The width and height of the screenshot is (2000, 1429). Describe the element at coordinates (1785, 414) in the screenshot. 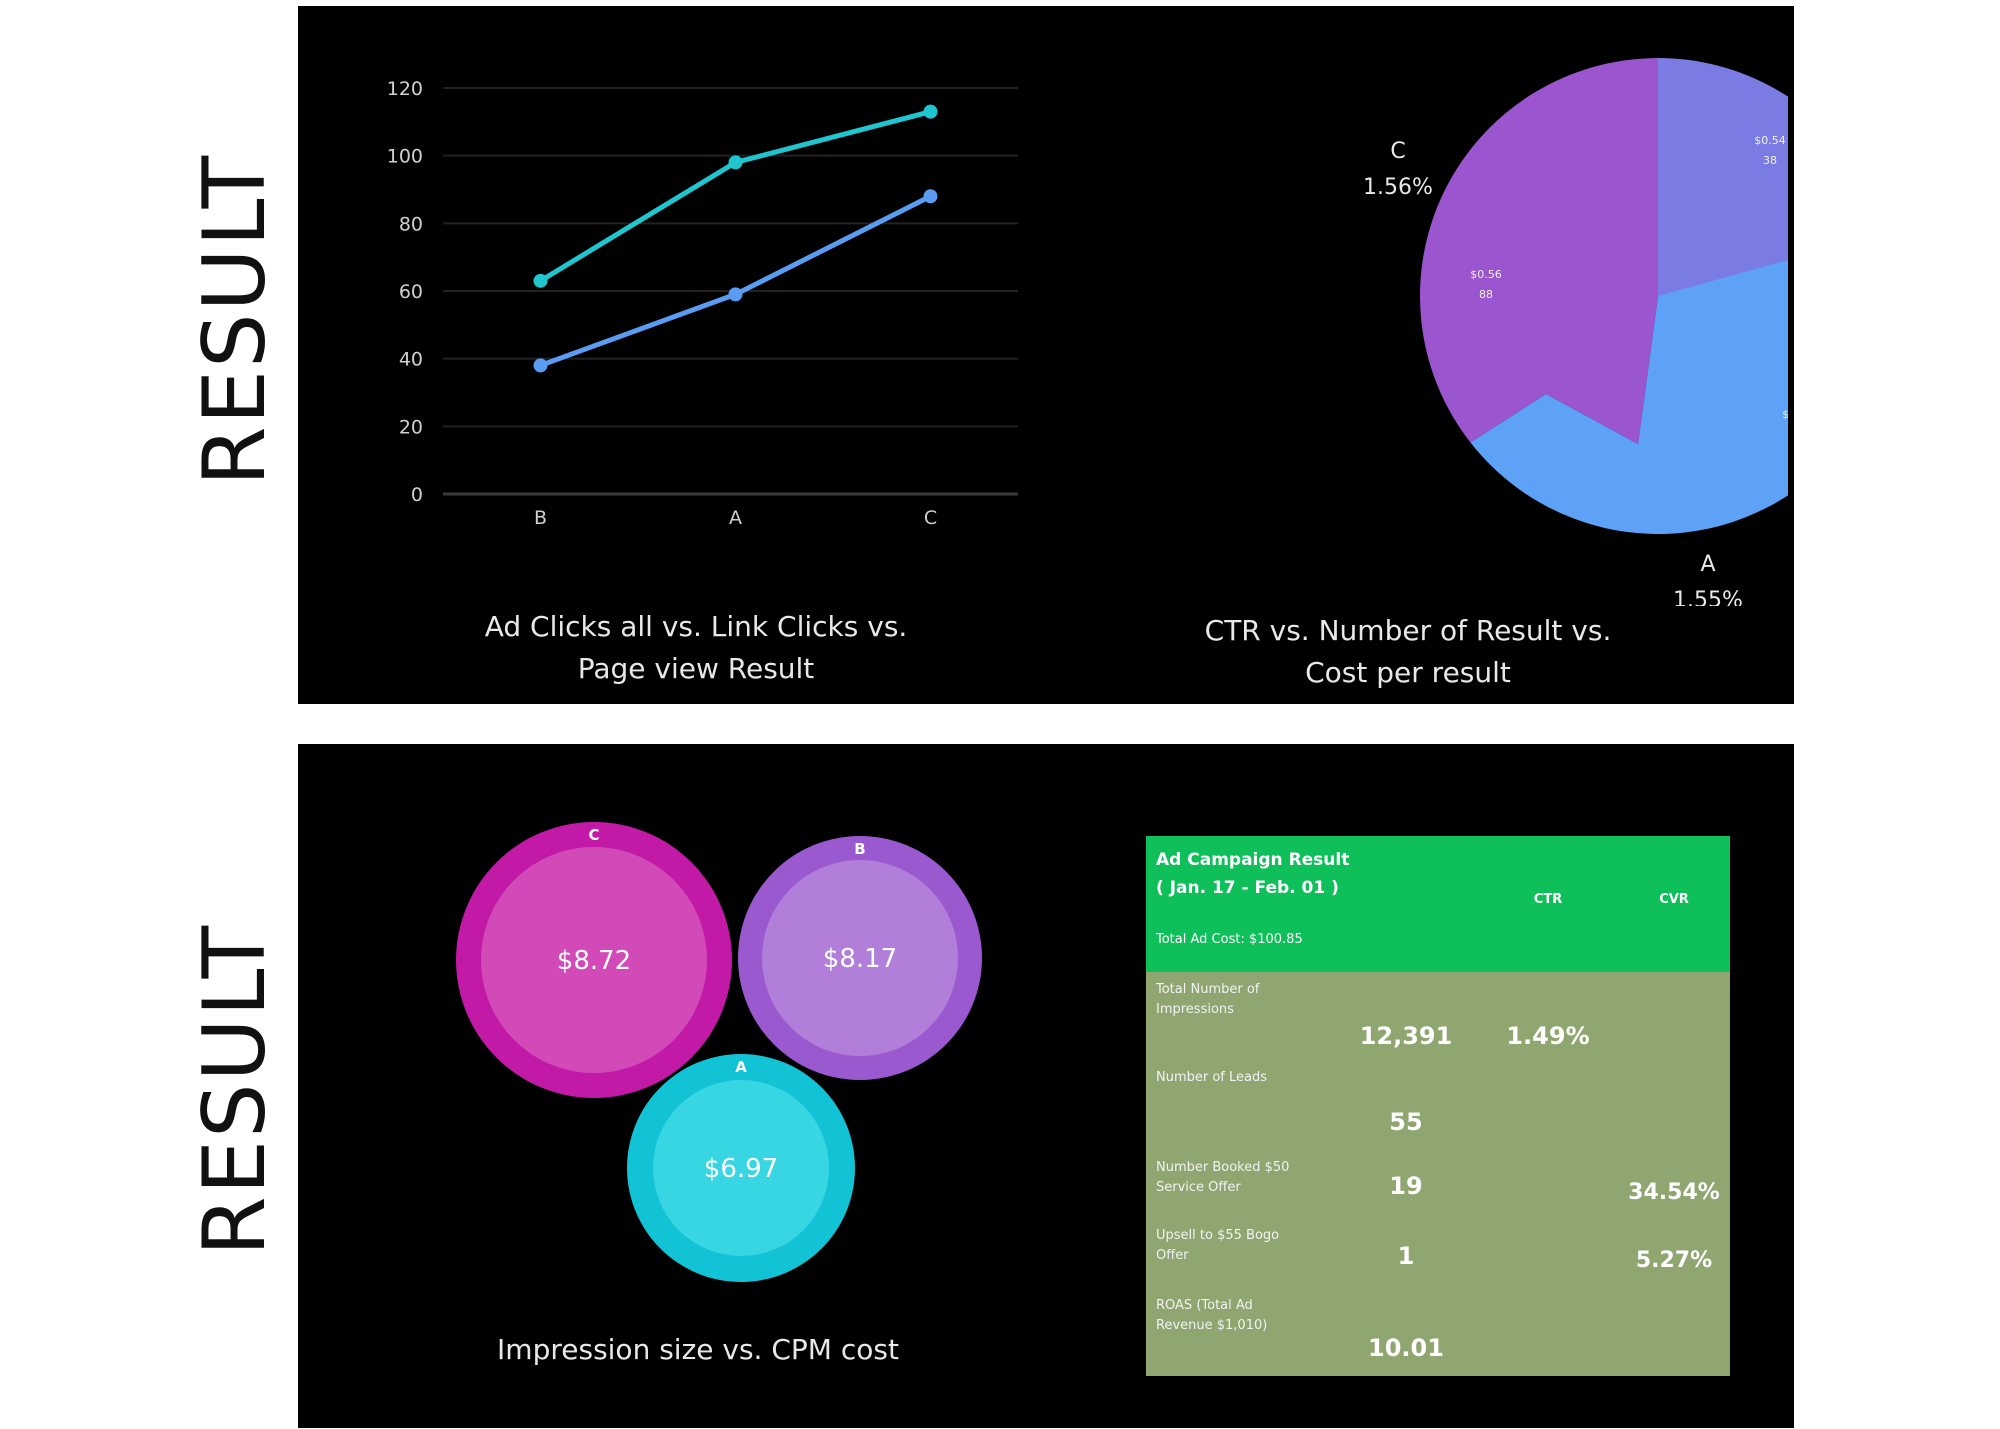

I see `pie-inner-cost: $0.53` at that location.